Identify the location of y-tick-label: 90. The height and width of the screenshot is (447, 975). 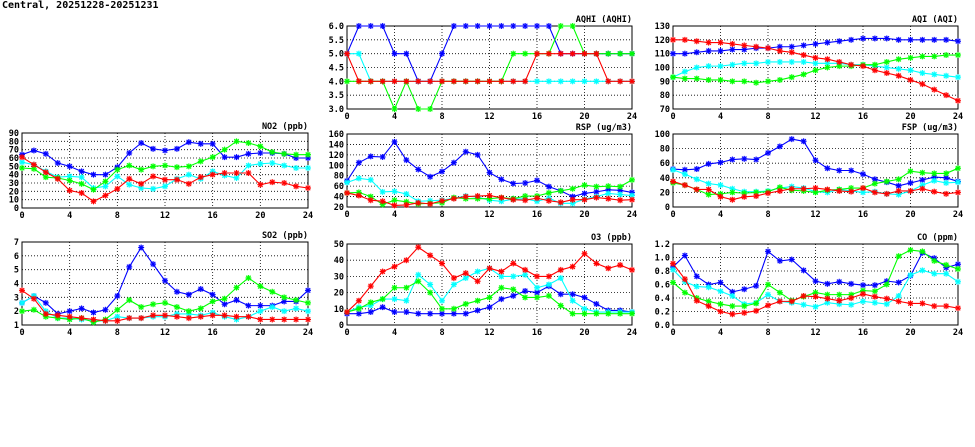
(14, 134).